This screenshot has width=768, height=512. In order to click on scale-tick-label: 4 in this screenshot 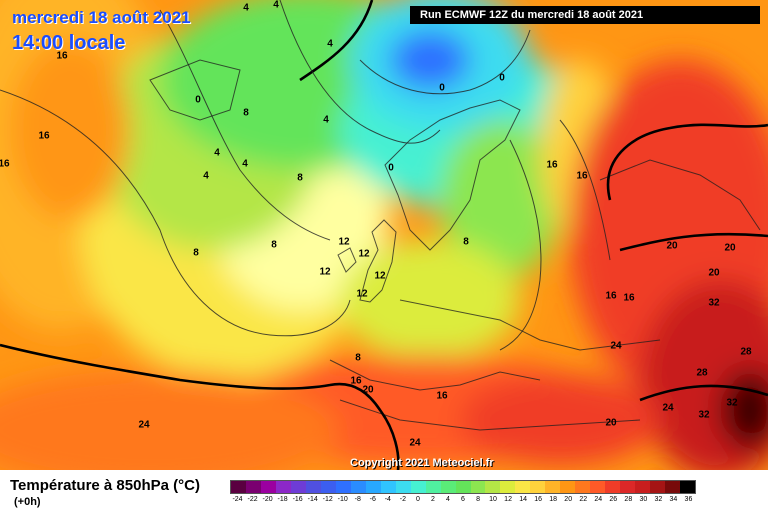, I will do `click(448, 499)`.